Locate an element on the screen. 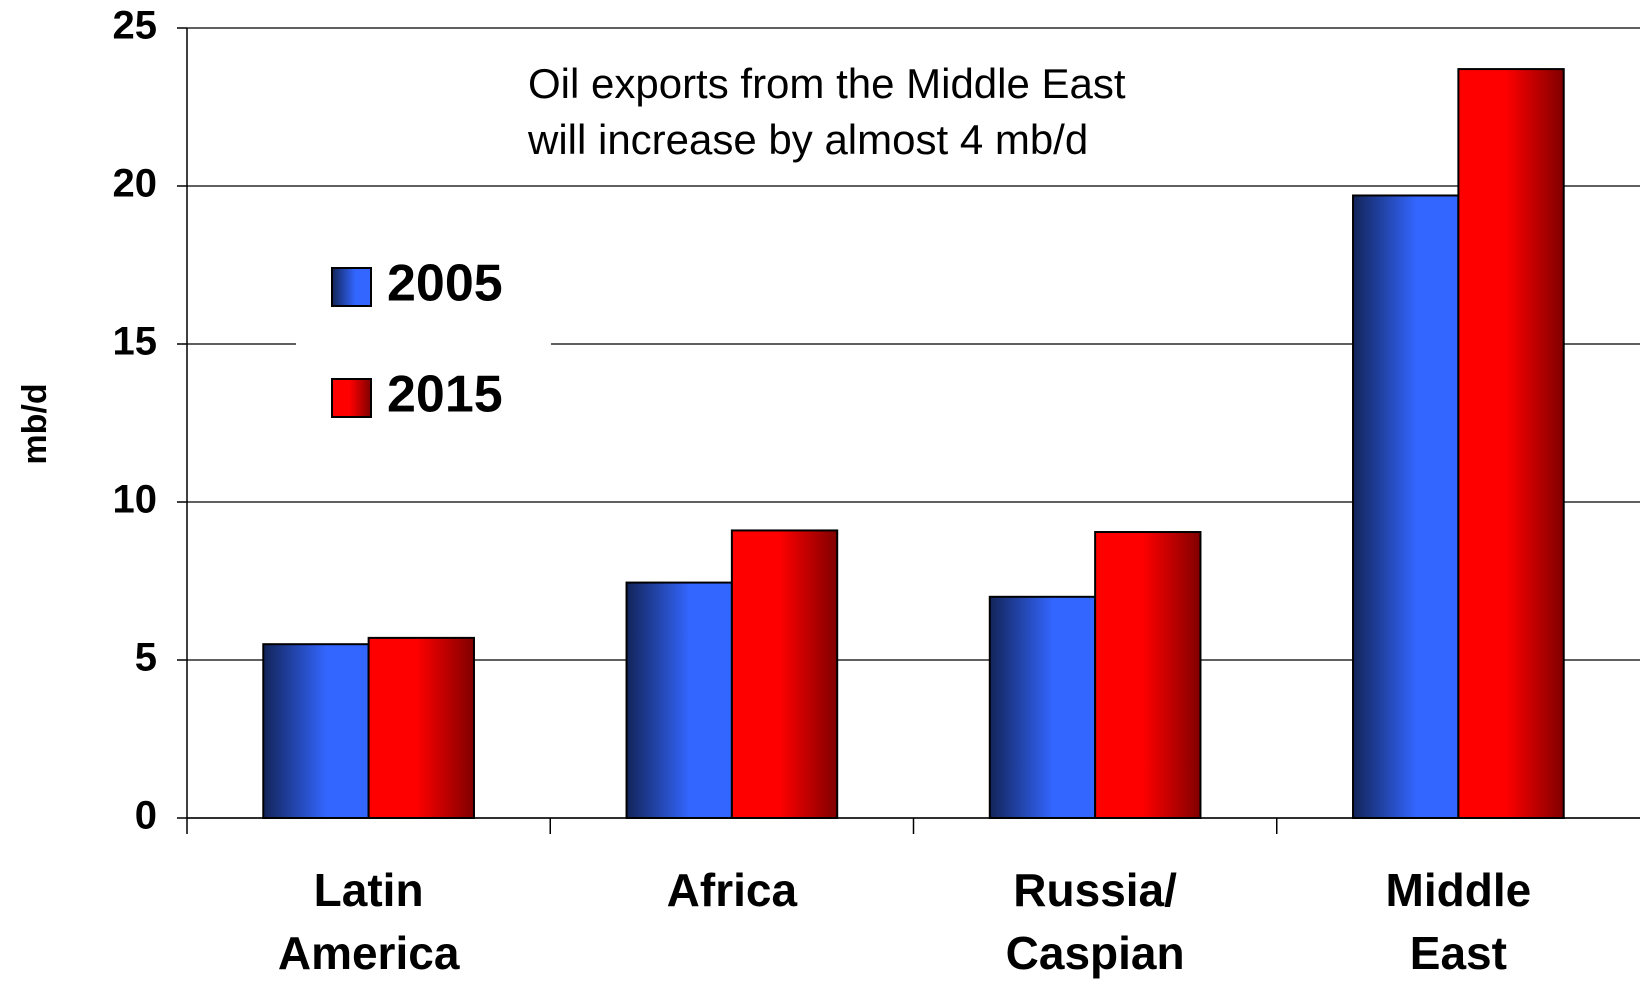 This screenshot has height=985, width=1640. legend-label: 2005 is located at coordinates (445, 284).